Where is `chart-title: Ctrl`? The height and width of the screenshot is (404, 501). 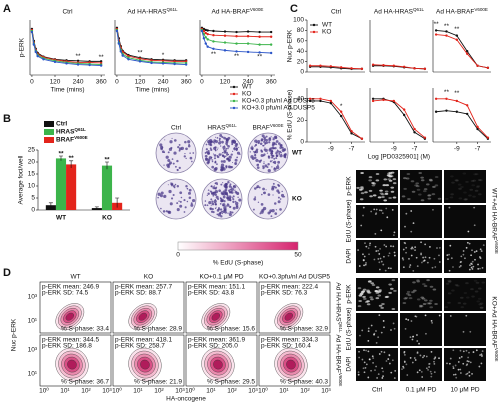
chart-title: Ctrl is located at coordinates (336, 12).